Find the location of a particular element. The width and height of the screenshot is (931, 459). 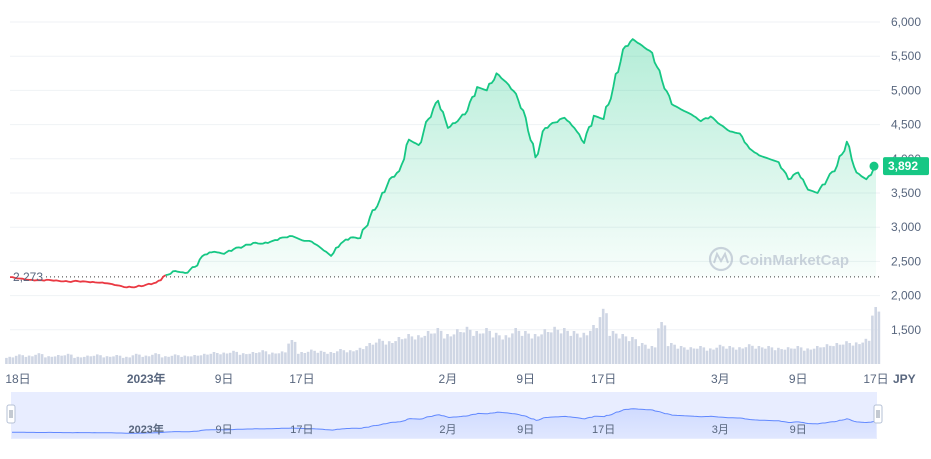

navigator-left-handle is located at coordinates (11, 414).